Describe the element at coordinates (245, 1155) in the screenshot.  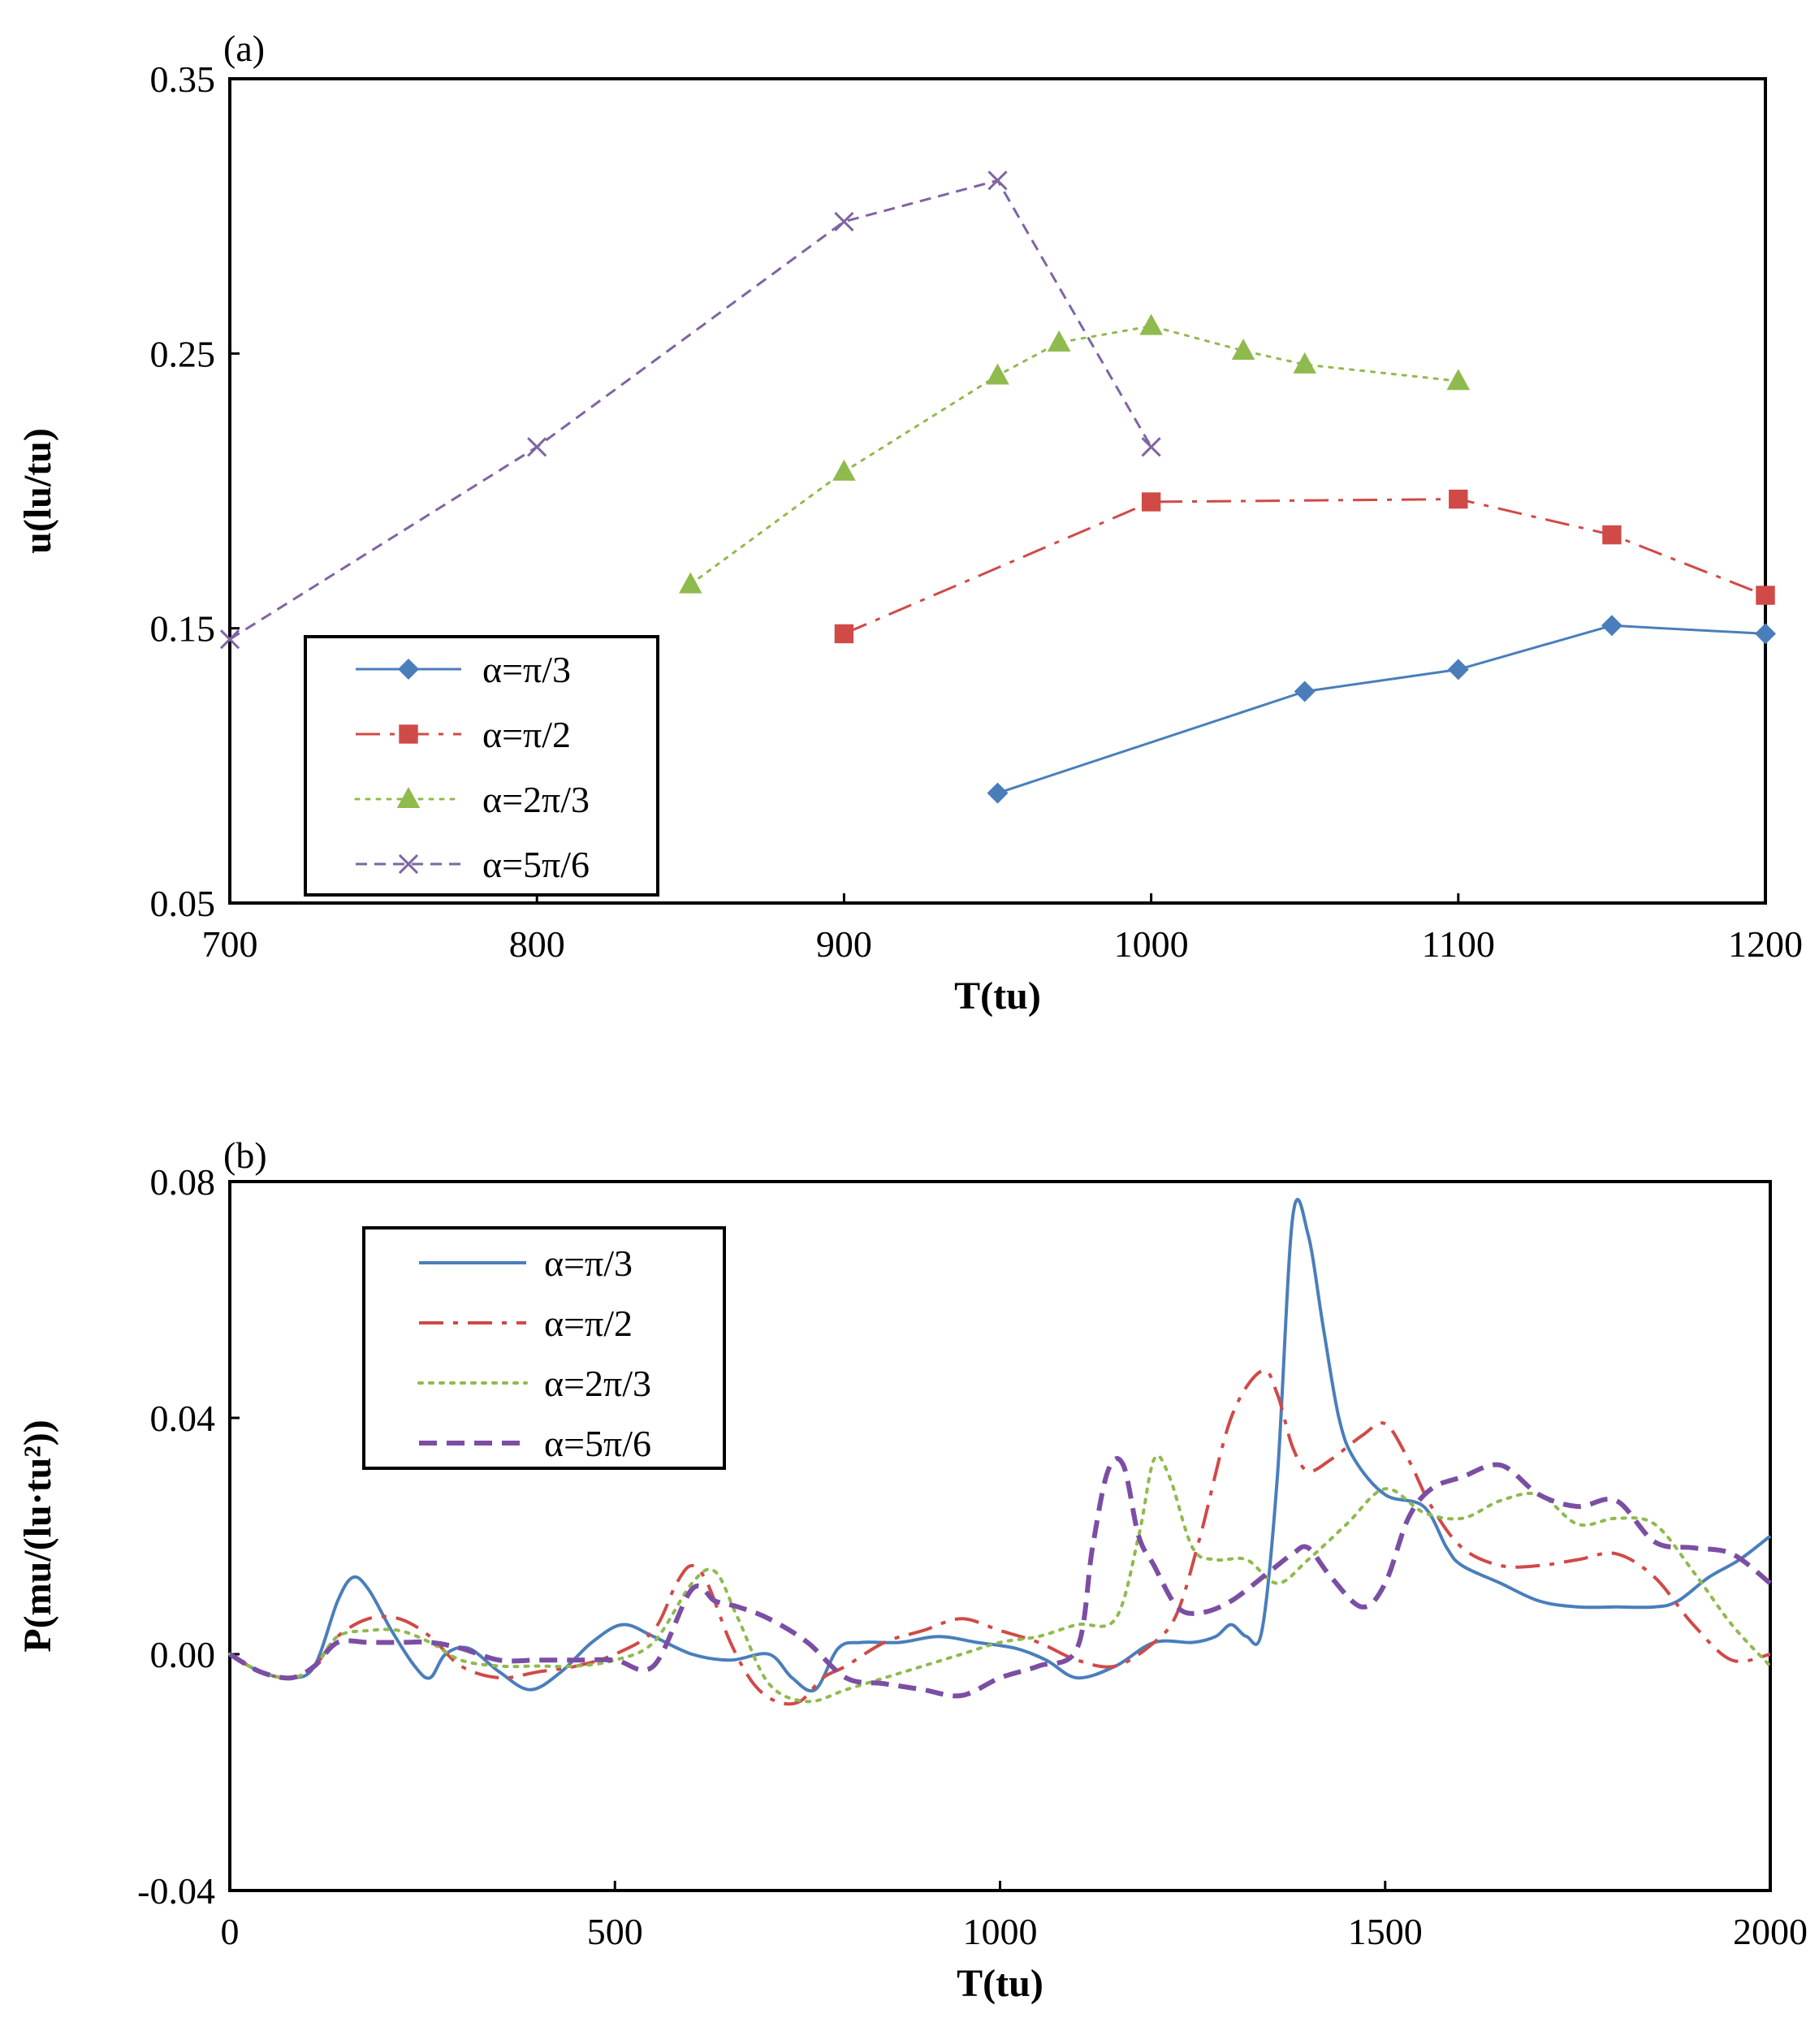
I see `panel-label: (b)` at that location.